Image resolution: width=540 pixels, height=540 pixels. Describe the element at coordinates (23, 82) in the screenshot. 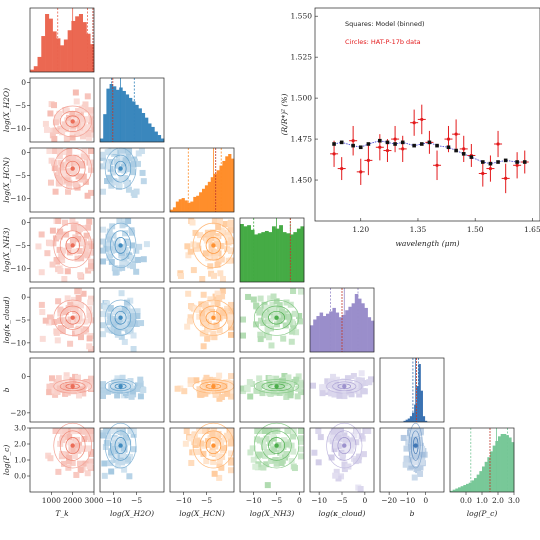

I see `y-tick-label: 0` at that location.